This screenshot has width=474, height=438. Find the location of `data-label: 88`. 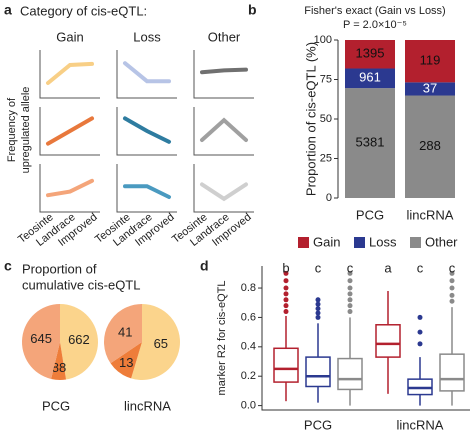

data-label: 88 is located at coordinates (59, 367).